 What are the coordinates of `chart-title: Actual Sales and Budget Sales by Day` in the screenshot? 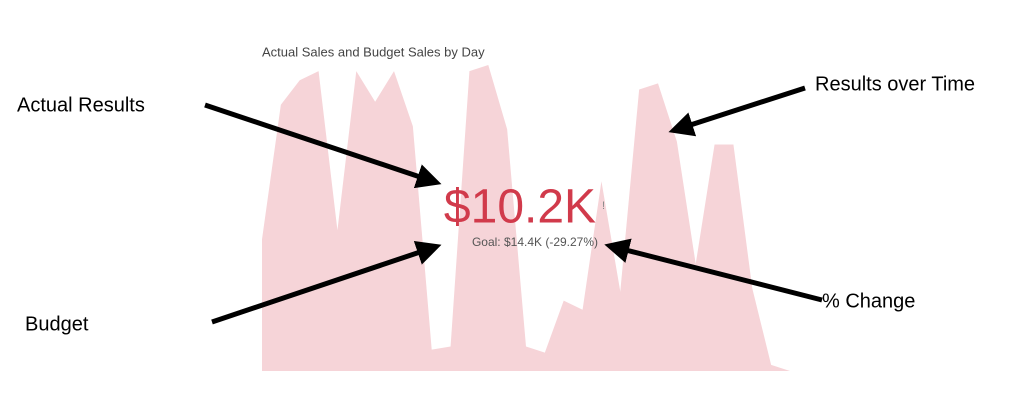 It's located at (373, 51).